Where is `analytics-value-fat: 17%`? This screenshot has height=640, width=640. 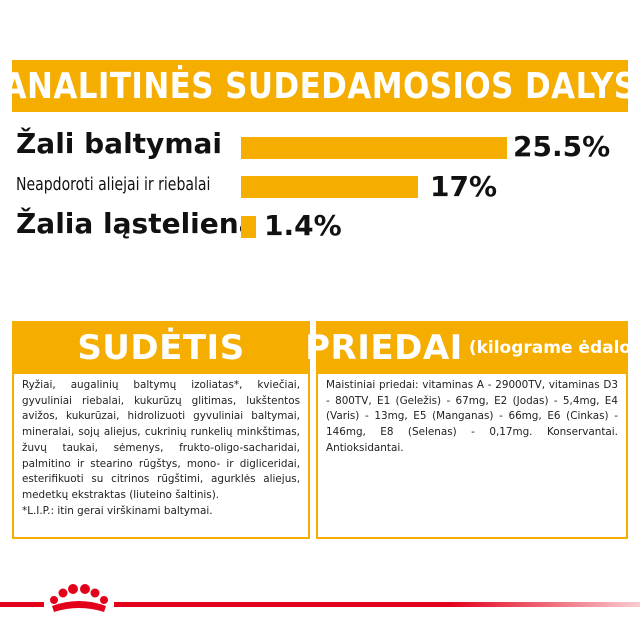 analytics-value-fat: 17% is located at coordinates (464, 186).